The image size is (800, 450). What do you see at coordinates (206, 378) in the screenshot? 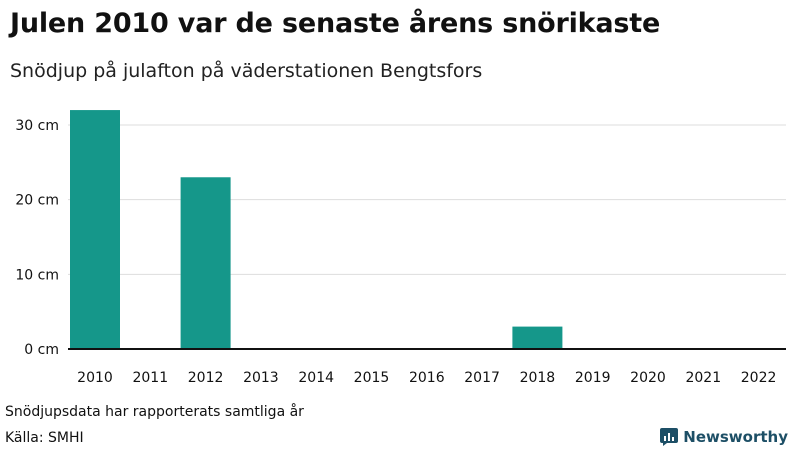
I see `x-tick-label: 2012` at bounding box center [206, 378].